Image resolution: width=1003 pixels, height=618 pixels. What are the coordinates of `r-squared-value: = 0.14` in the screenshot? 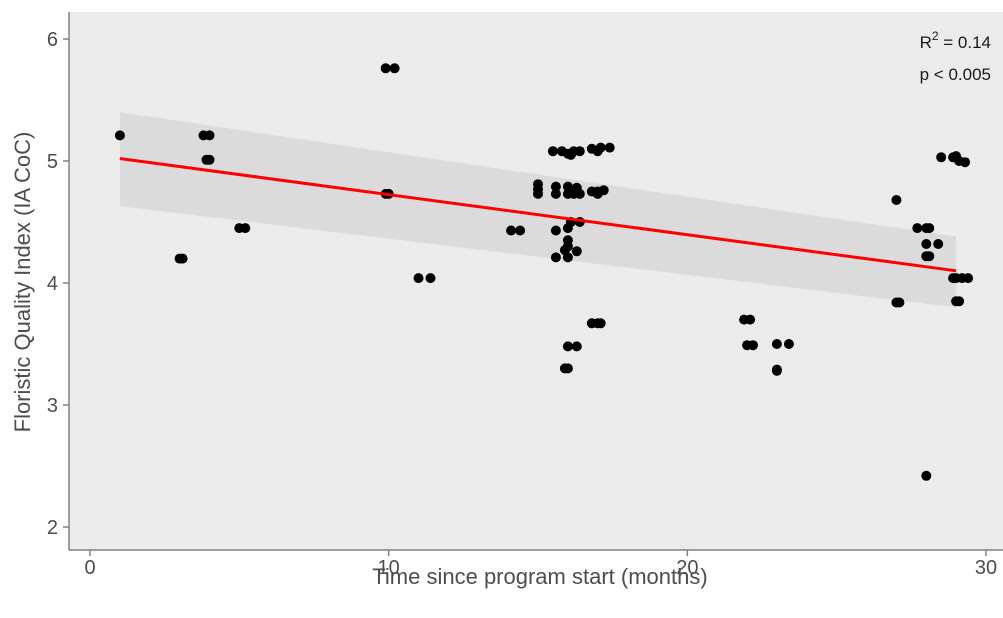 It's located at (965, 42).